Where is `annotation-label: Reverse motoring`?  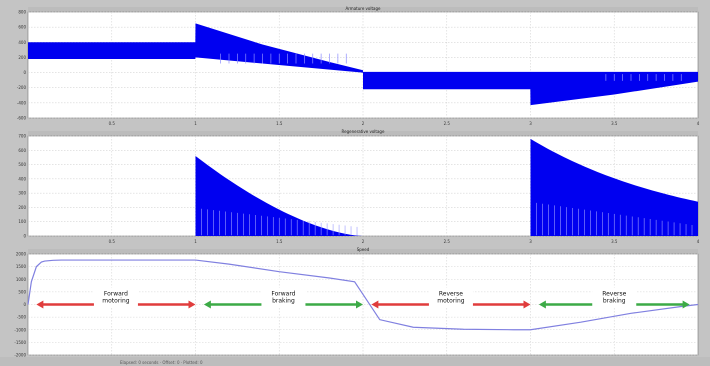
annotation-label: Reverse motoring is located at coordinates (450, 298).